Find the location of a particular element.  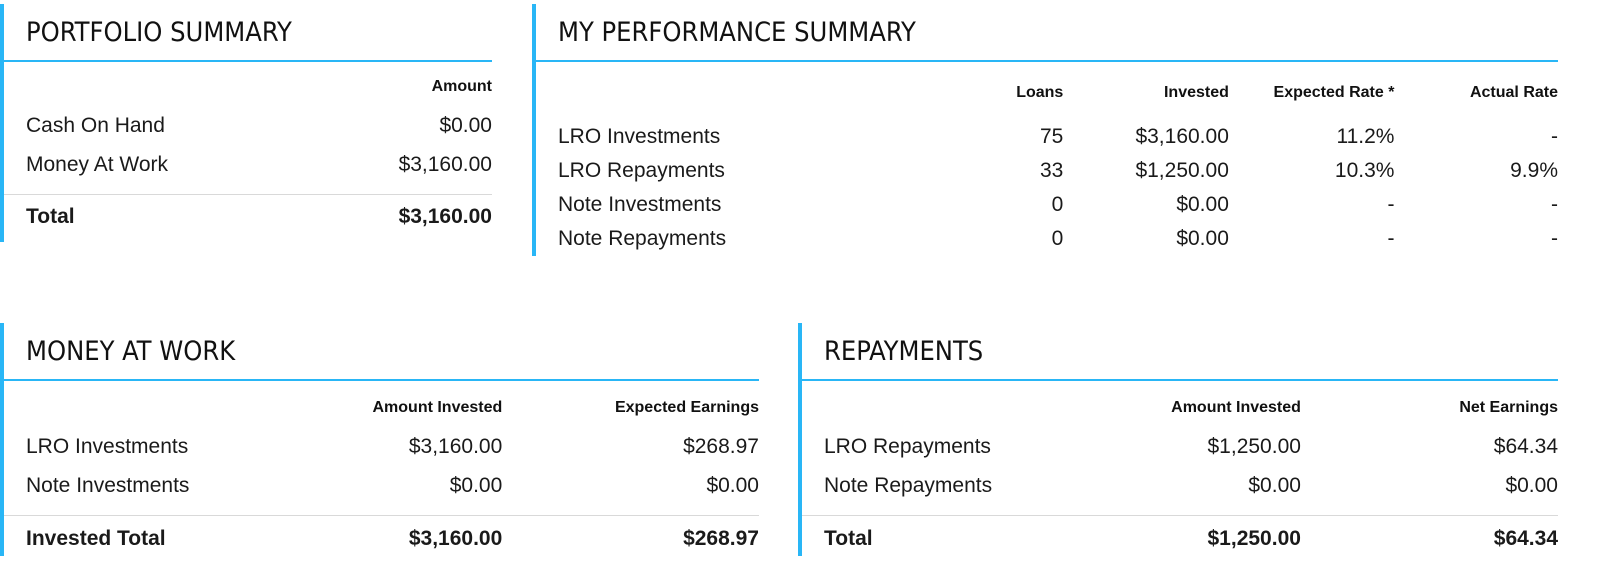

row-net-earnings: $0.00 is located at coordinates (1531, 485).